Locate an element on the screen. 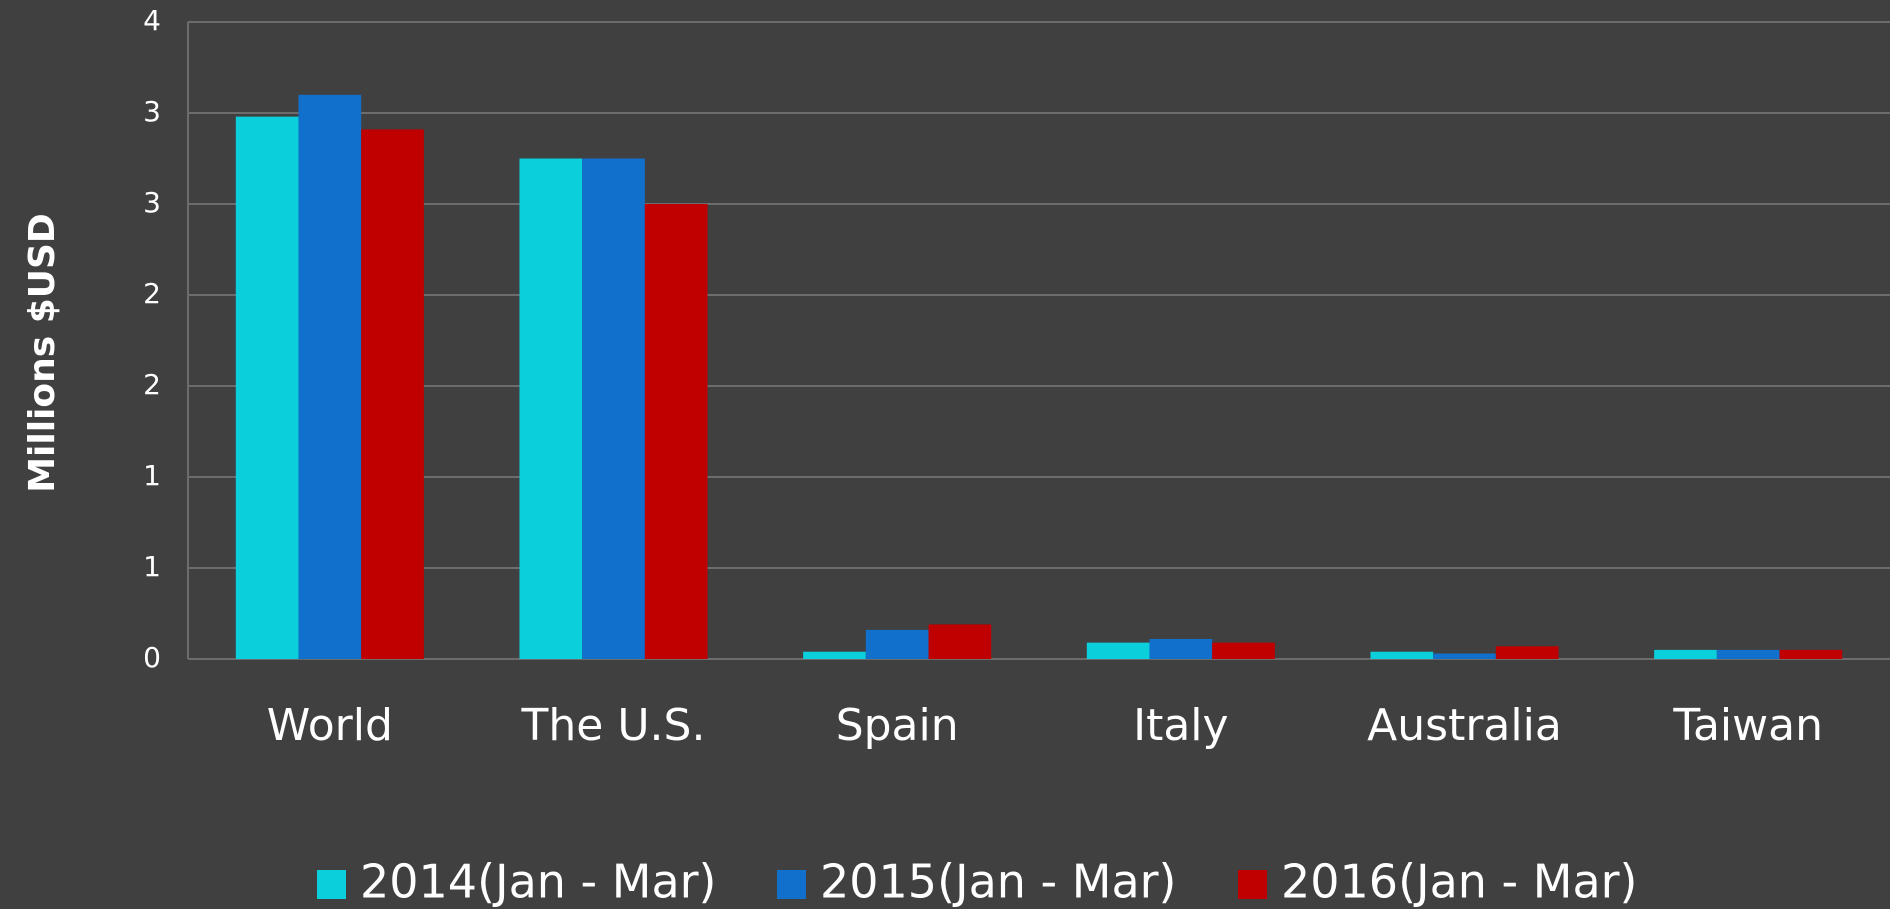 This screenshot has height=909, width=1890. x-tick-label: The U.S. is located at coordinates (613, 725).